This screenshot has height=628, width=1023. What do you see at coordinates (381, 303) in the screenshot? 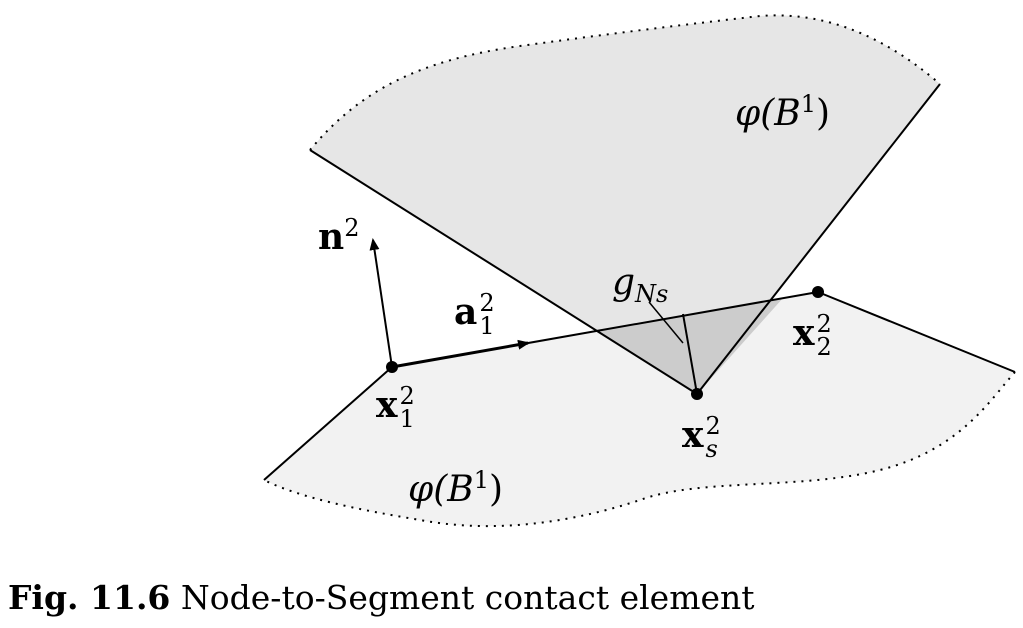
I see `normal-vector-arrow` at bounding box center [381, 303].